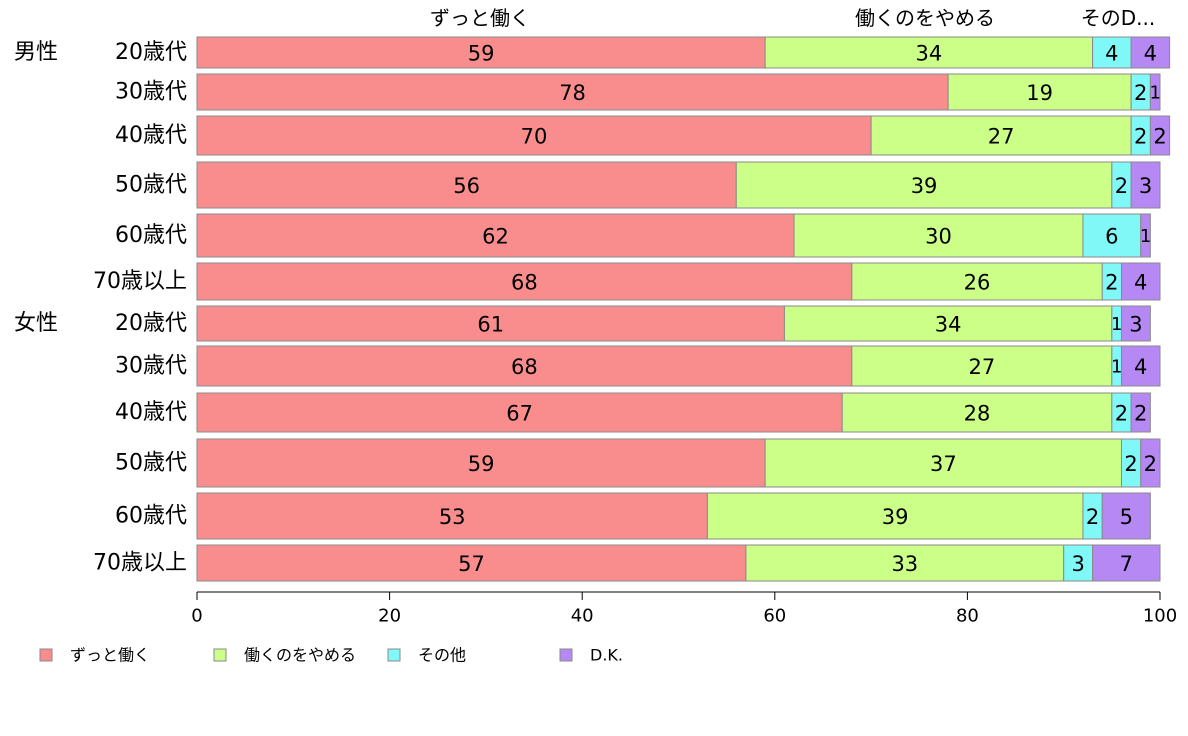 The height and width of the screenshot is (736, 1188). What do you see at coordinates (480, 18) in the screenshot?
I see `top-label-0: ずっと働く` at bounding box center [480, 18].